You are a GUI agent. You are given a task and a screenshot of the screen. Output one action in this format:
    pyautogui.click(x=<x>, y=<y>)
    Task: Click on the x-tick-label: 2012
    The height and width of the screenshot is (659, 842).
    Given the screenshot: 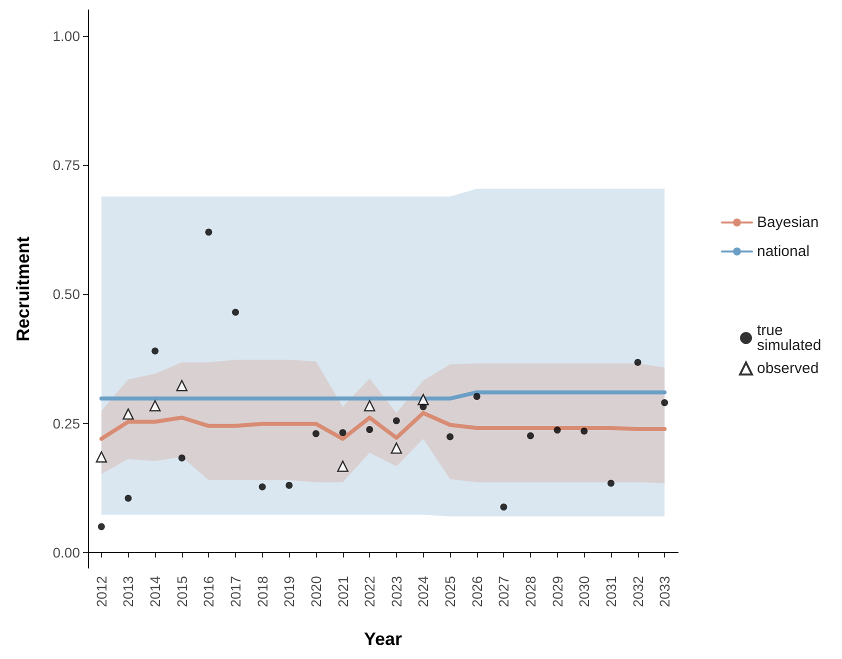 What is the action you would take?
    pyautogui.click(x=101, y=592)
    